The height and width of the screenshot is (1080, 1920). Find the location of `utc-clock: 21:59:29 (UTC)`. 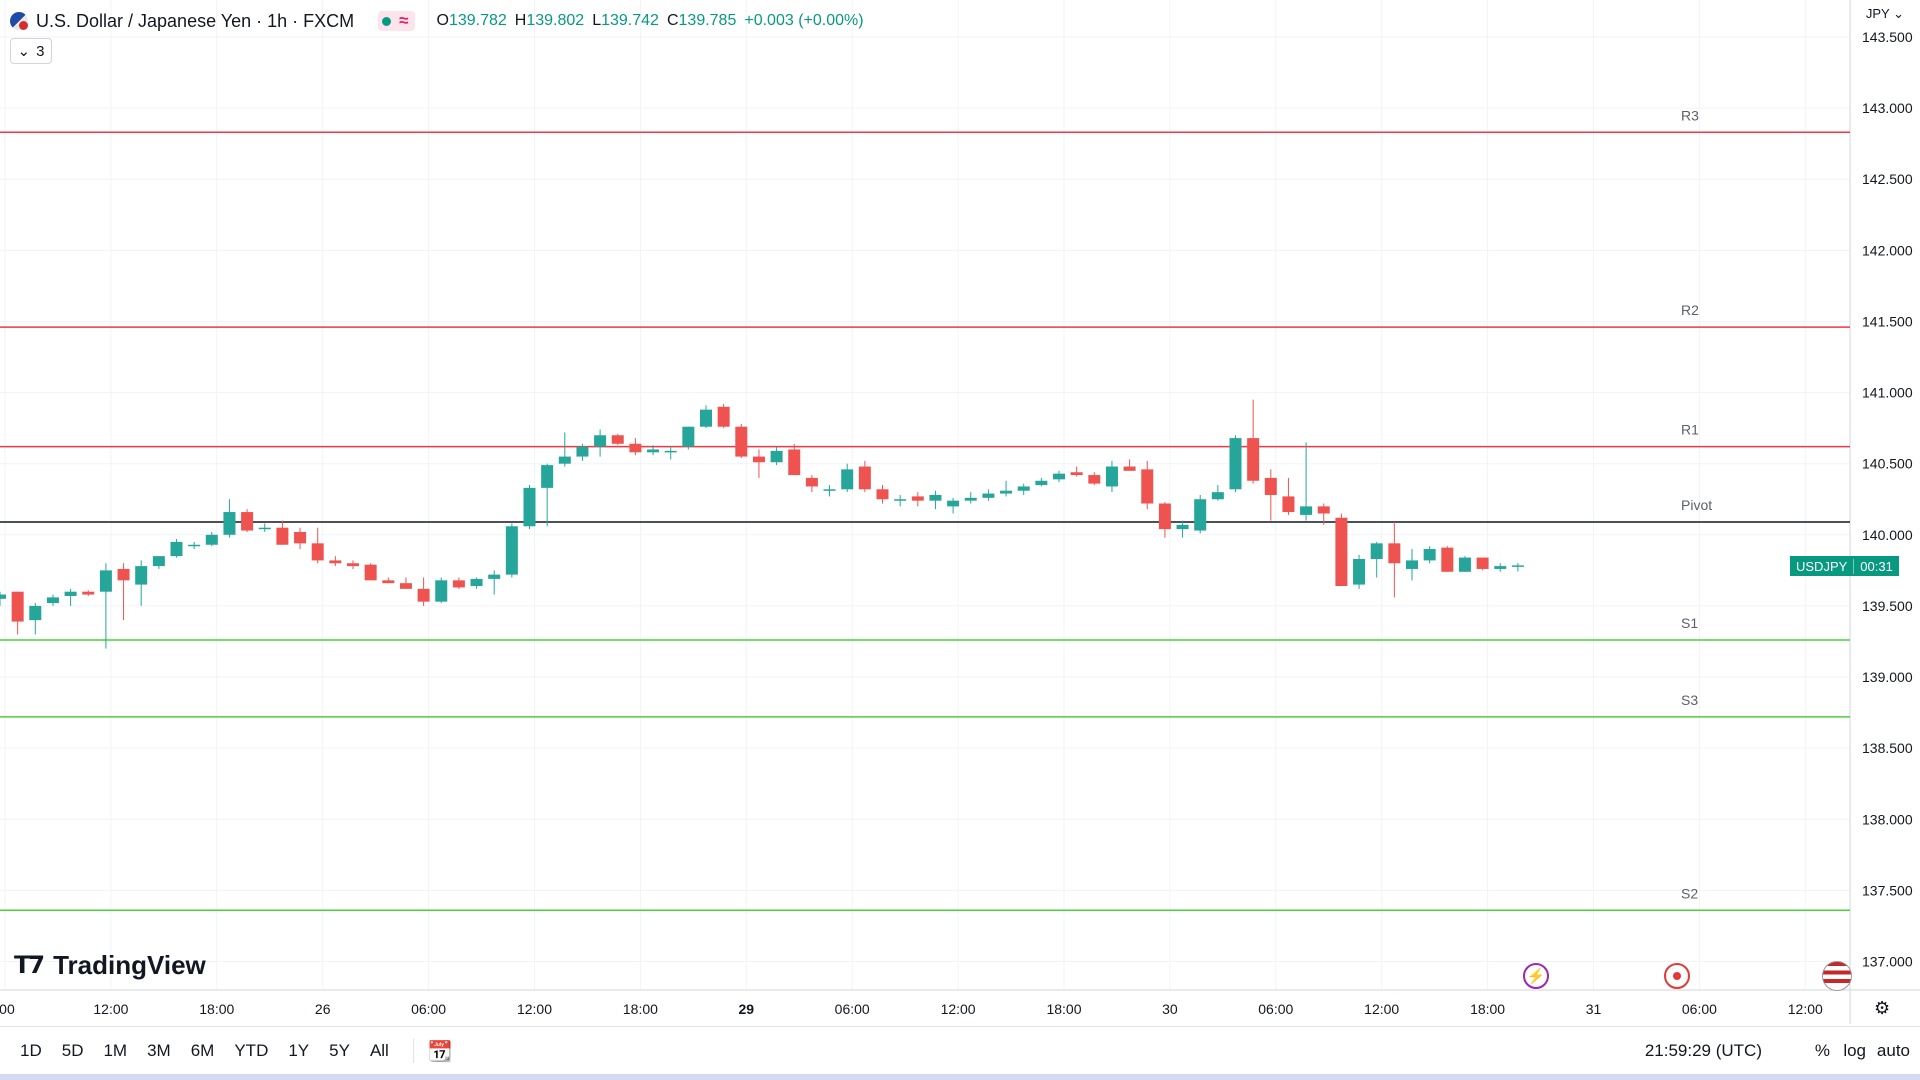

utc-clock: 21:59:29 (UTC) is located at coordinates (1703, 1050).